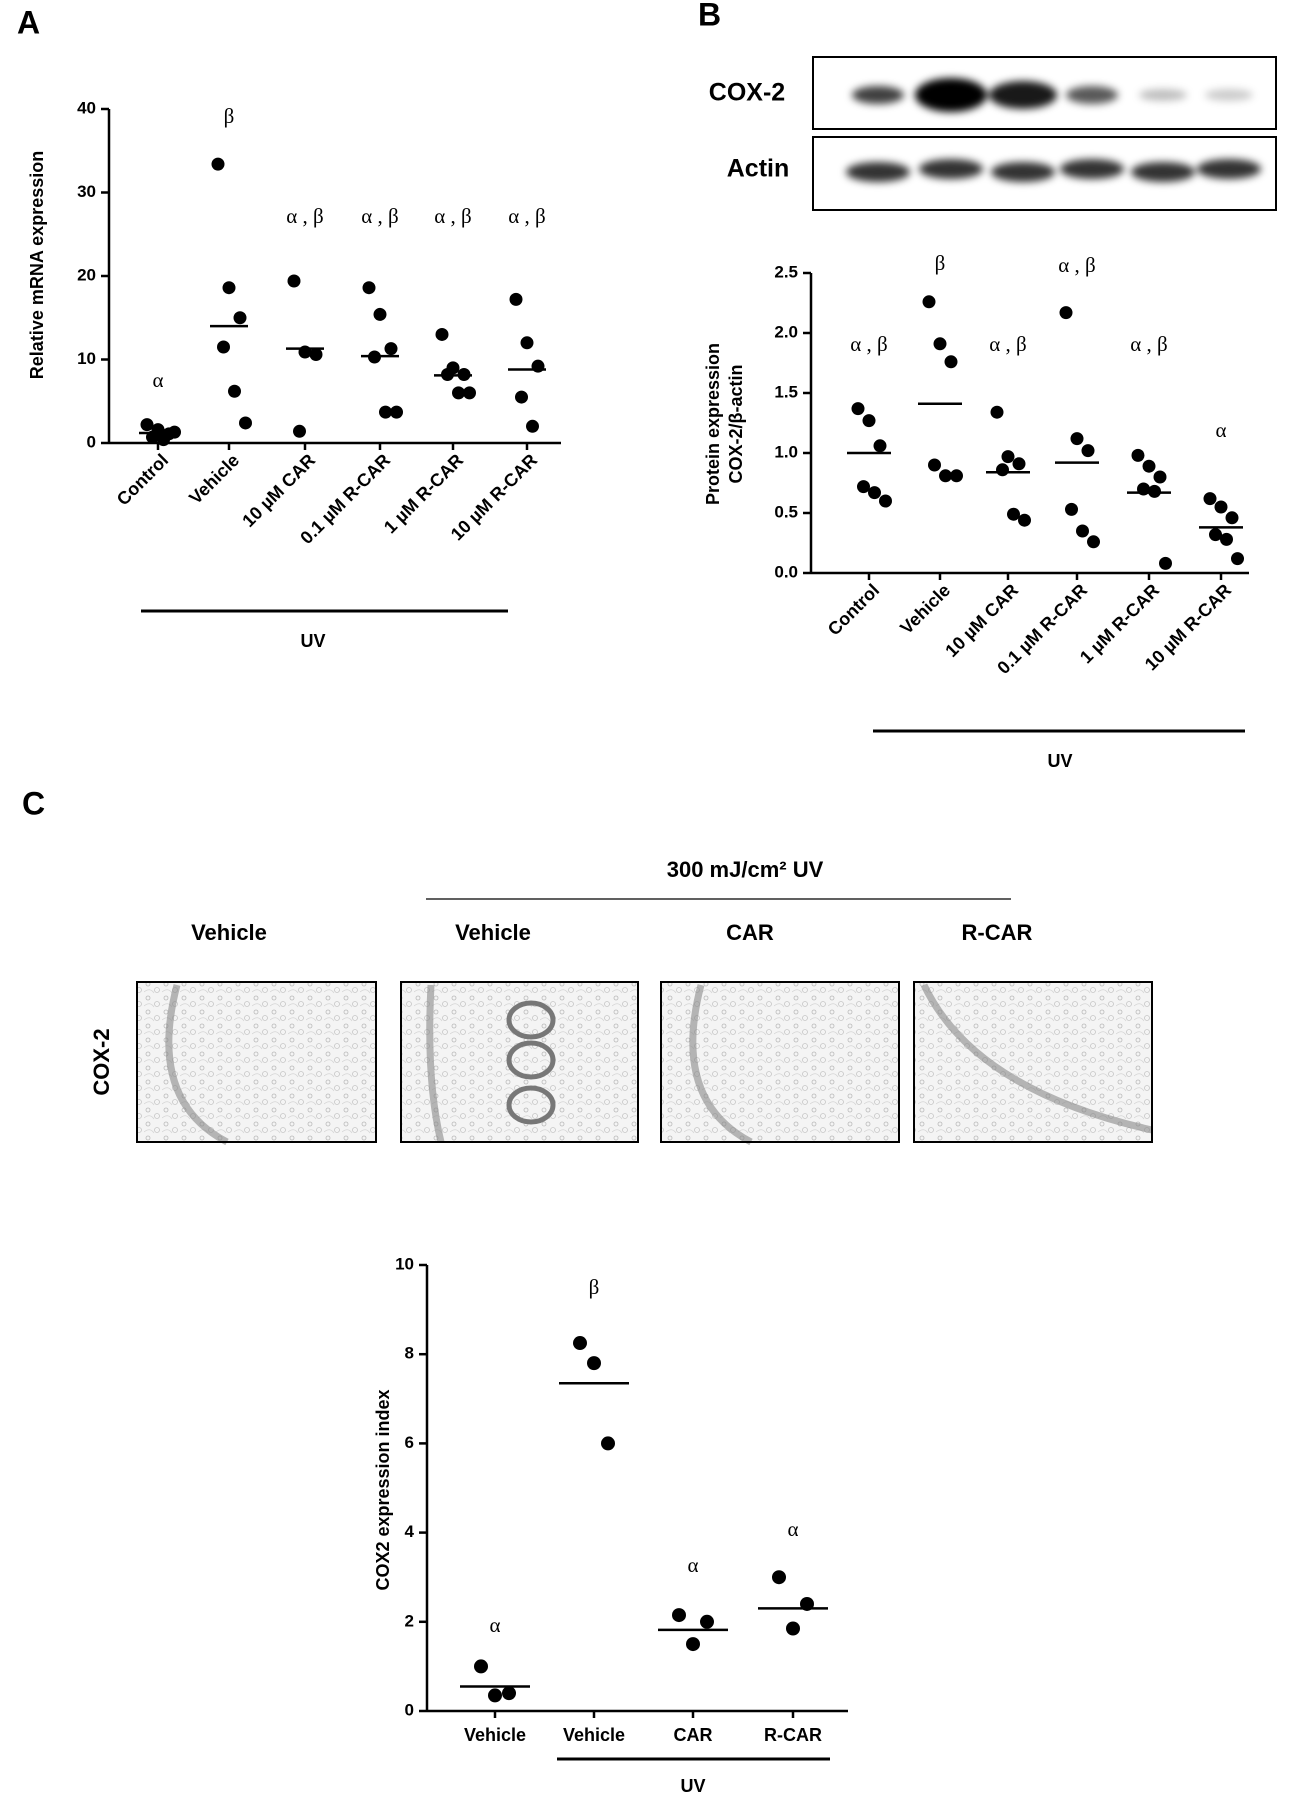 The width and height of the screenshot is (1289, 1800). I want to click on histology-header: 300 mJ/cm² UV, so click(745, 869).